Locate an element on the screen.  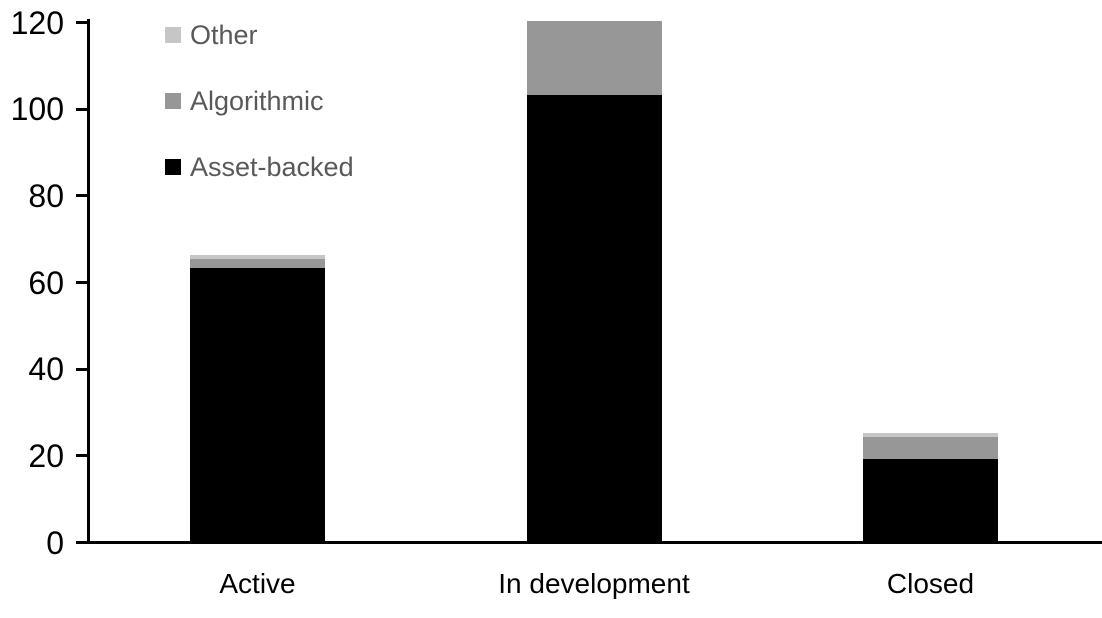
legend-item: Other is located at coordinates (211, 35).